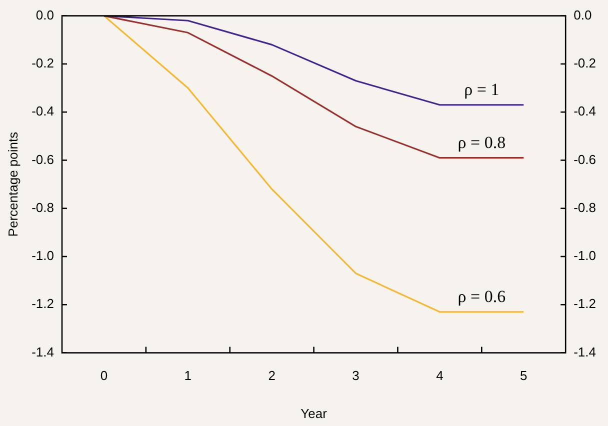 The height and width of the screenshot is (426, 608). I want to click on y-tick-label: -0.6, so click(43, 159).